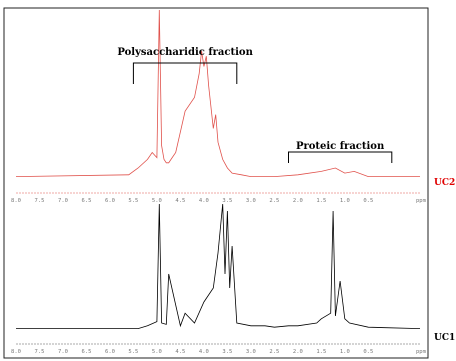 Image resolution: width=456 pixels, height=361 pixels. Describe the element at coordinates (421, 201) in the screenshot. I see `uc2-axis-unit: ppm` at that location.